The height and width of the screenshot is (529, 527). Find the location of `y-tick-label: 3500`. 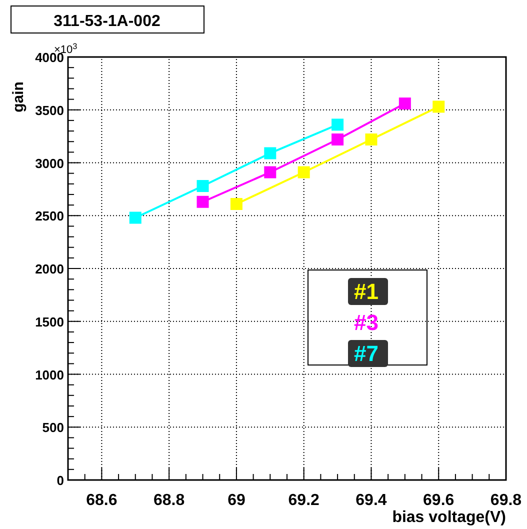

y-tick-label: 3500 is located at coordinates (49, 110).